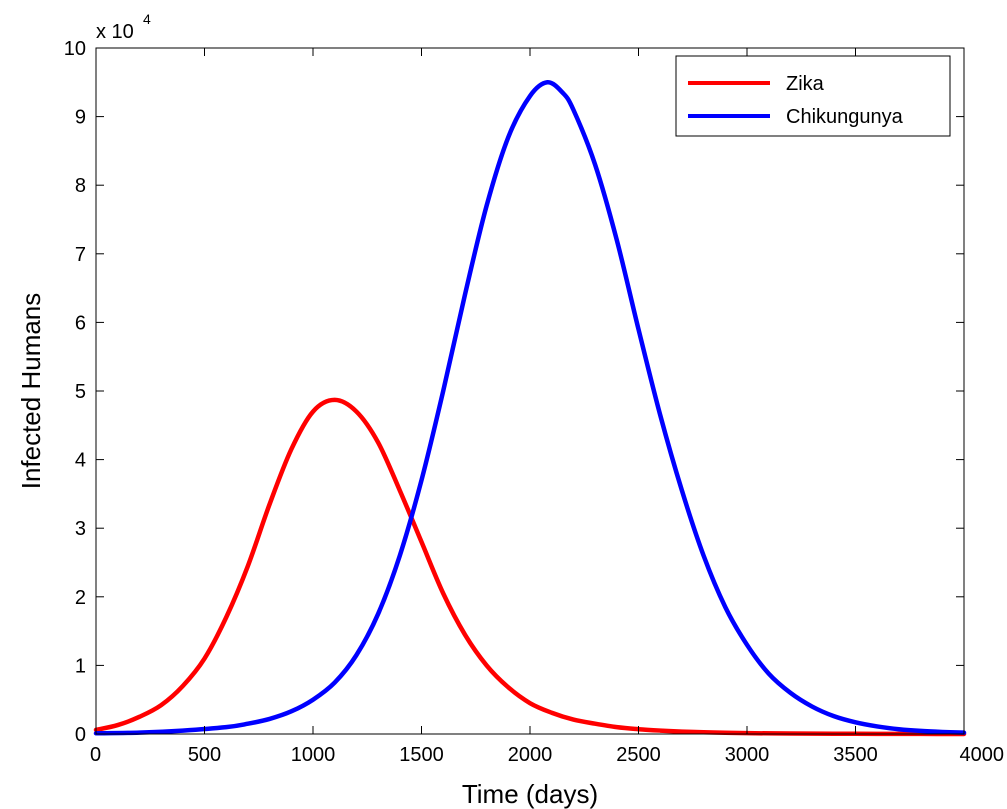 This screenshot has width=1007, height=809. What do you see at coordinates (421, 755) in the screenshot?
I see `x-tick-label: 1500` at bounding box center [421, 755].